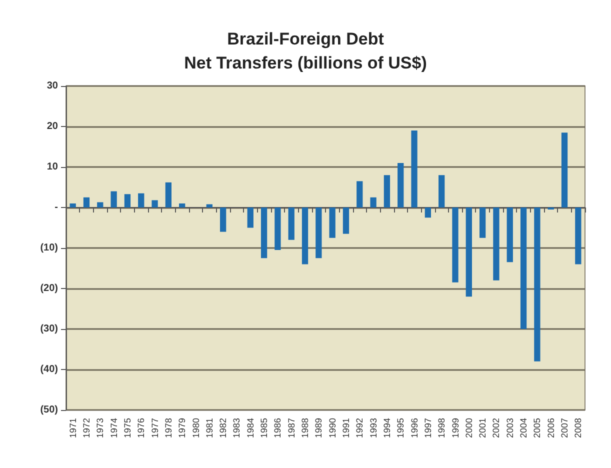 This screenshot has height=468, width=611. I want to click on x-tick-label: 1995, so click(401, 428).